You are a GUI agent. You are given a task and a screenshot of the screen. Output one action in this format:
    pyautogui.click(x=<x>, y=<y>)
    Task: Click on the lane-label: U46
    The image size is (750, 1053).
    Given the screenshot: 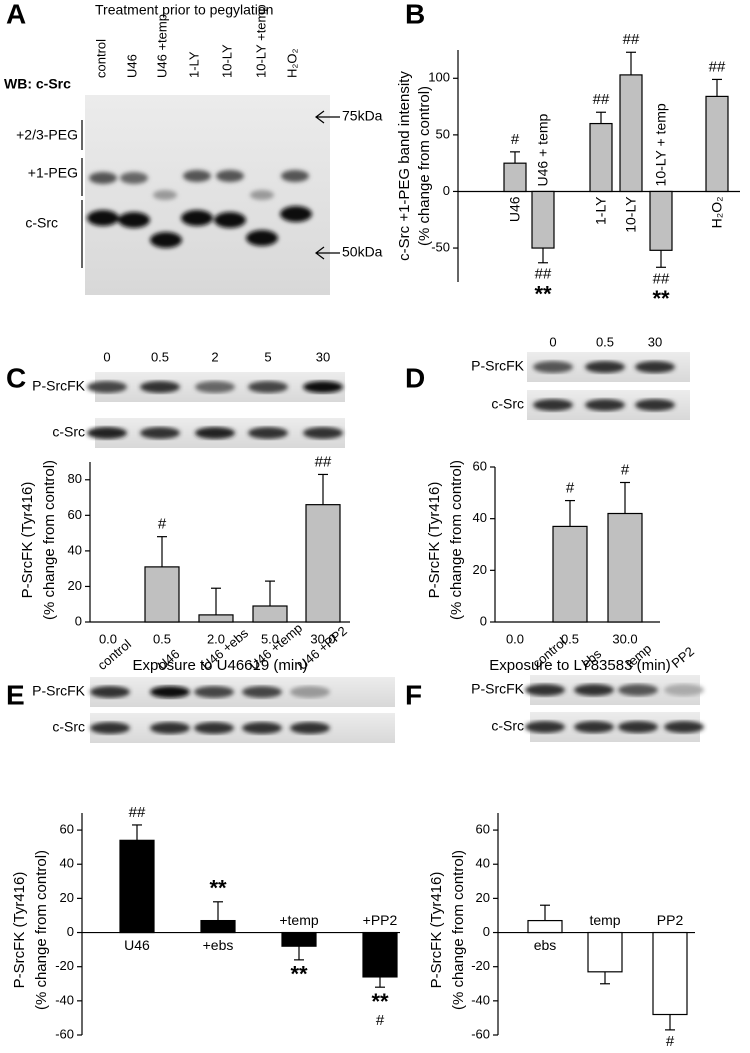 What is the action you would take?
    pyautogui.click(x=131, y=66)
    